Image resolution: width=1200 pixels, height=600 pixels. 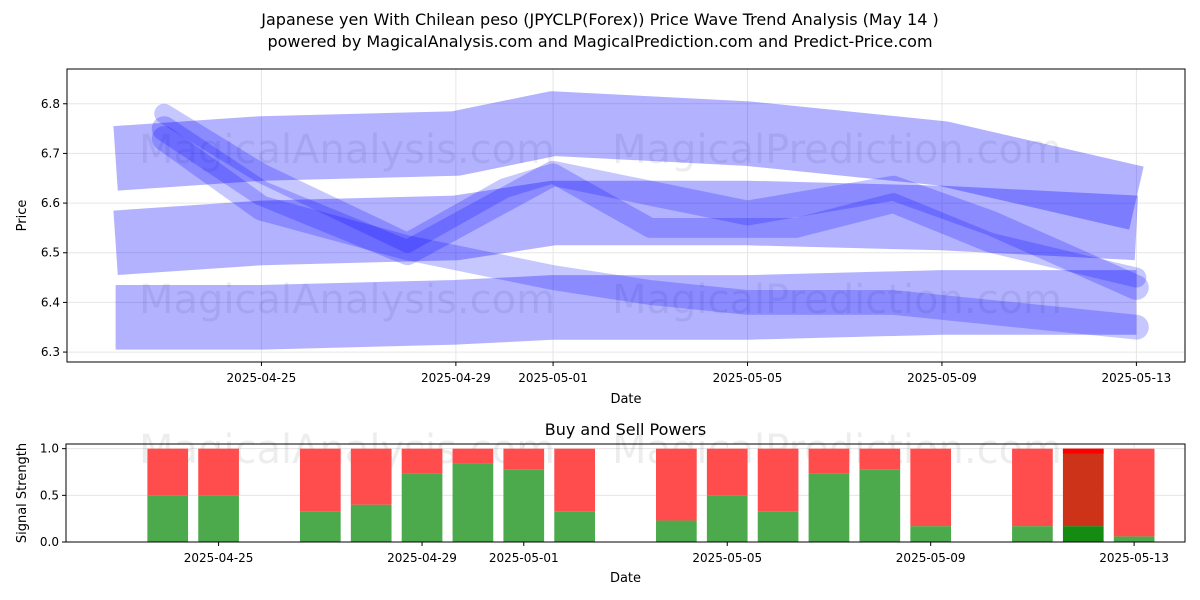 I want to click on signal-x-tick-label: 2025-04-25, so click(x=219, y=558).